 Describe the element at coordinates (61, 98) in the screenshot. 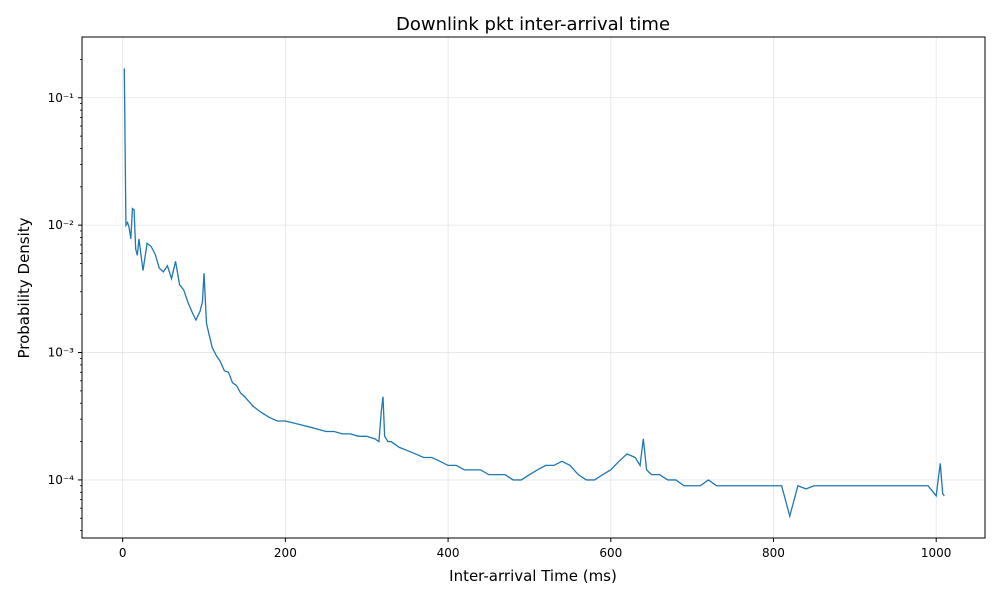

I see `y-tick-label: 10⁻¹` at that location.